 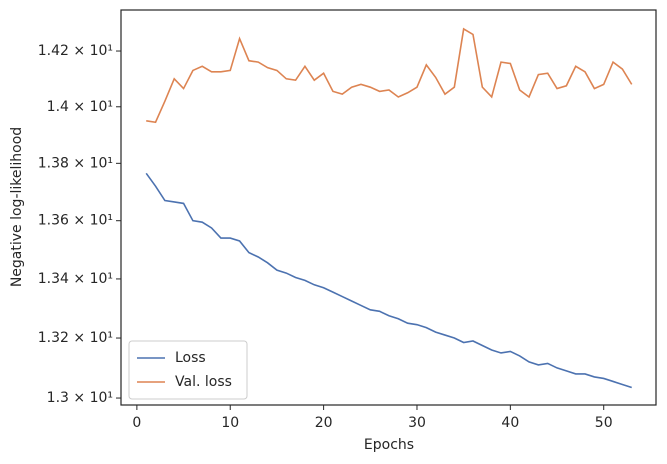 I want to click on y-tick-label: 1.38 × 10¹, so click(x=75, y=163).